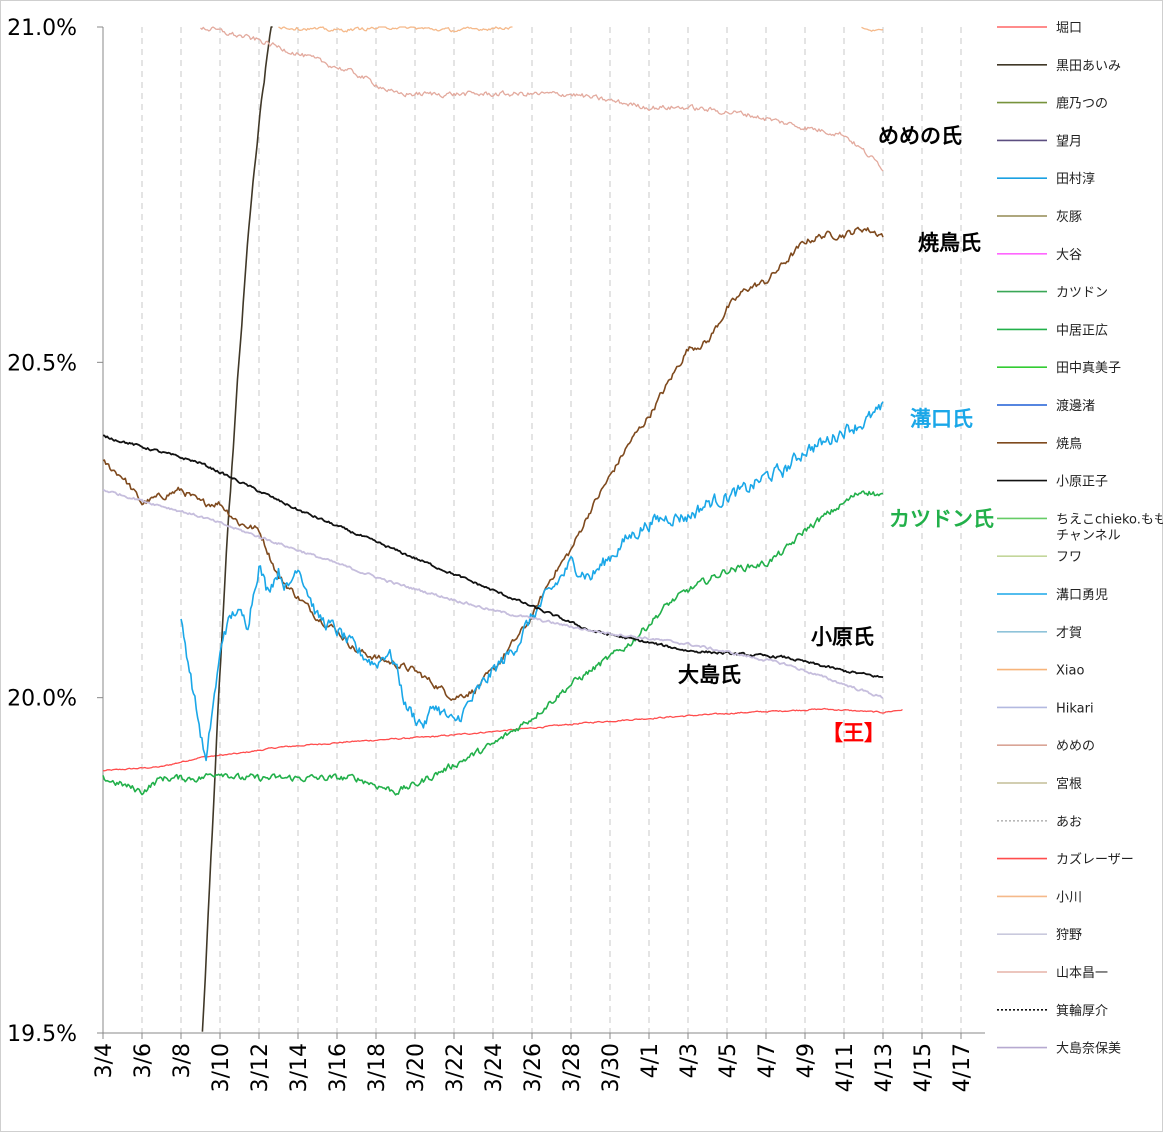 The image size is (1163, 1132). What do you see at coordinates (395, 29) in the screenshot?
I see `series-ogawa` at bounding box center [395, 29].